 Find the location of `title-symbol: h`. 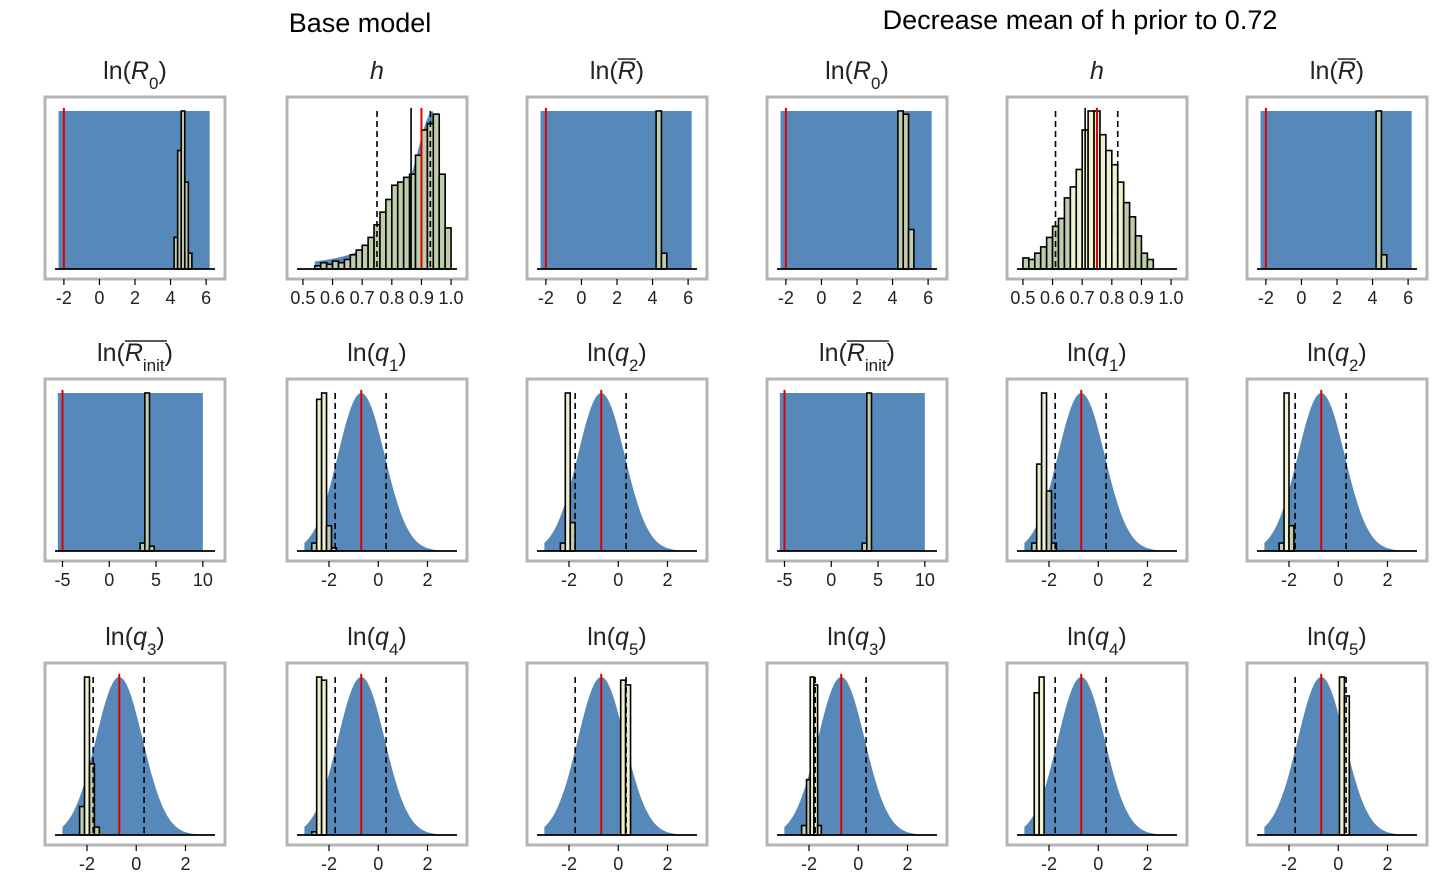

title-symbol: h is located at coordinates (1097, 71).